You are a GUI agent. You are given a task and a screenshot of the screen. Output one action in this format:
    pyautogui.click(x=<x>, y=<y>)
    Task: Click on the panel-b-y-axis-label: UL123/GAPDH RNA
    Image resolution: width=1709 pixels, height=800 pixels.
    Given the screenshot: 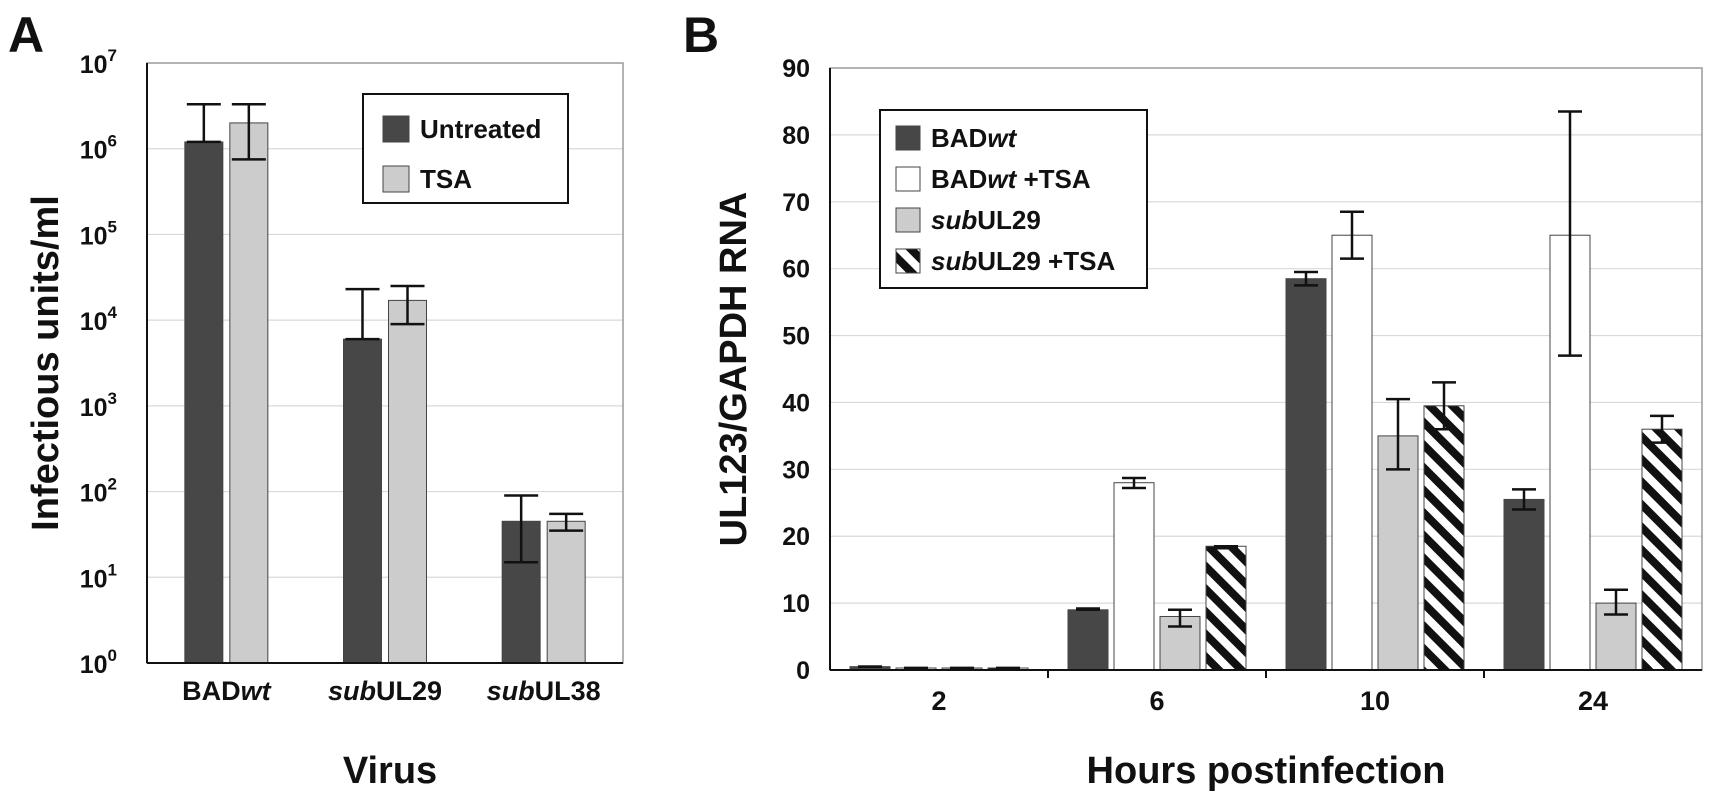 What is the action you would take?
    pyautogui.click(x=734, y=369)
    